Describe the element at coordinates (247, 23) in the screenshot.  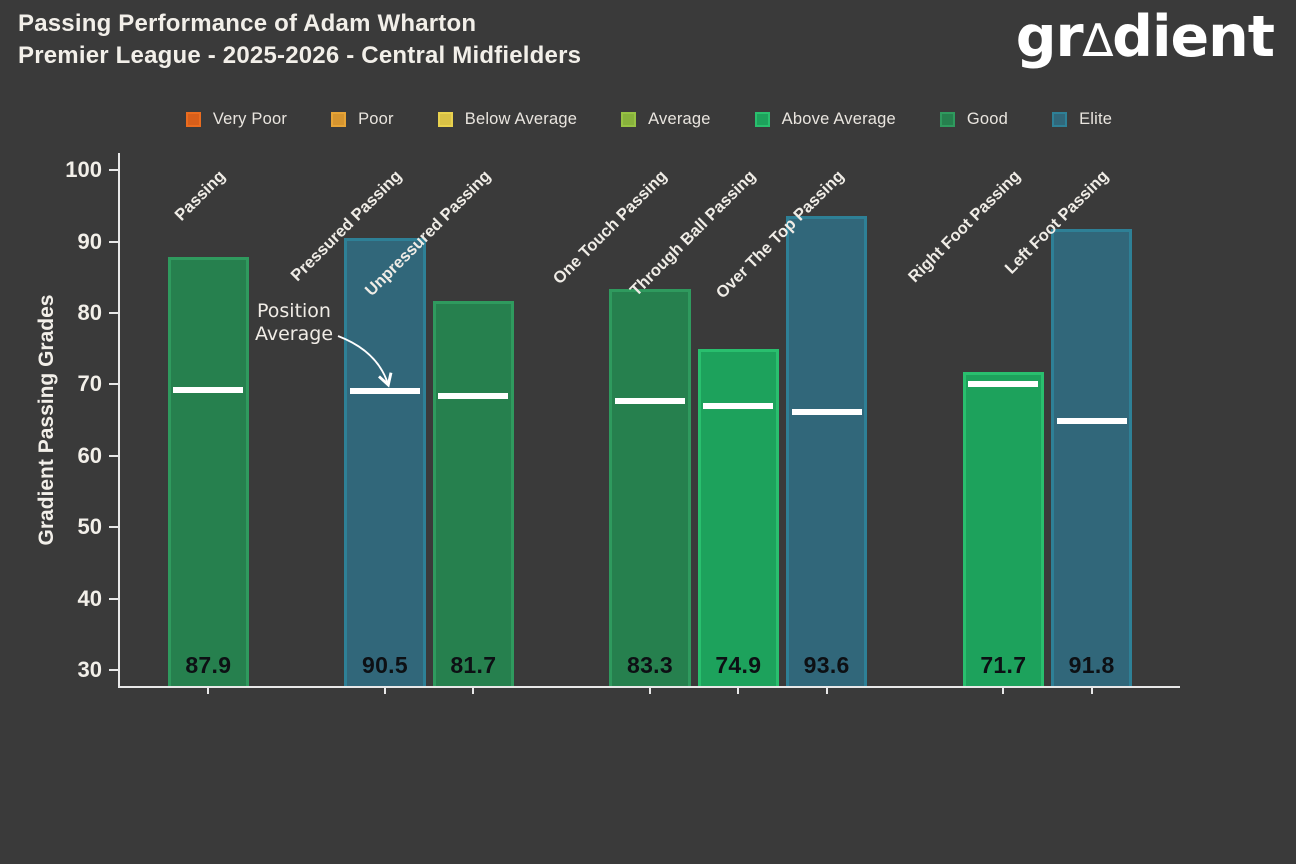
I see `chart-title: Passing Performance of Adam Wharton` at that location.